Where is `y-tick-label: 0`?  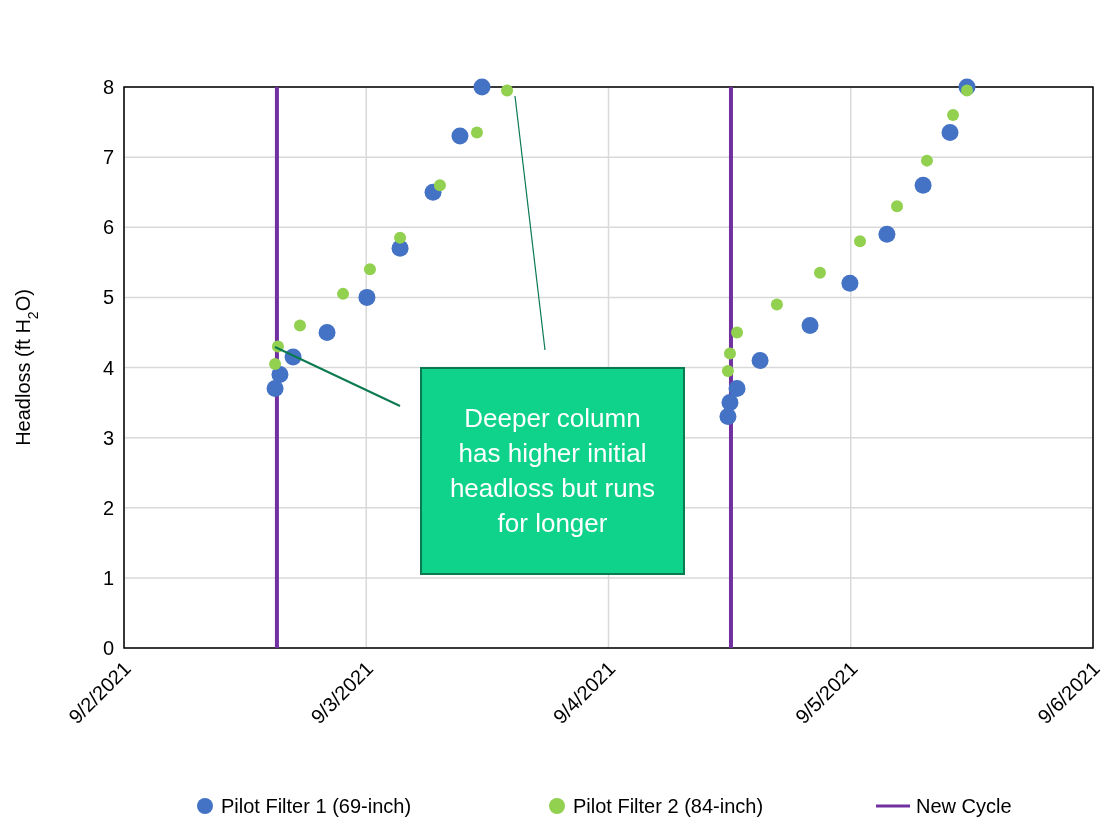
y-tick-label: 0 is located at coordinates (108, 648).